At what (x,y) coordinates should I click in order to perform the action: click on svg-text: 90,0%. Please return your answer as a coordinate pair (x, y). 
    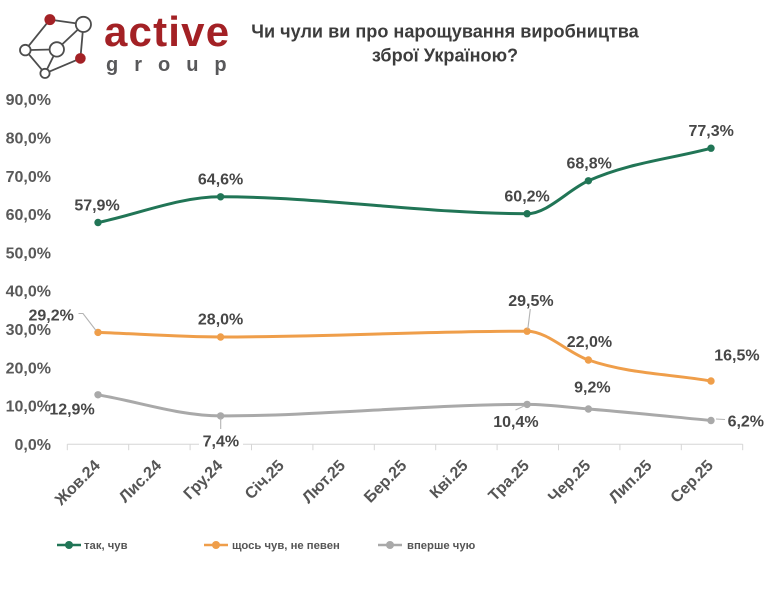
    Looking at the image, I should click on (28, 100).